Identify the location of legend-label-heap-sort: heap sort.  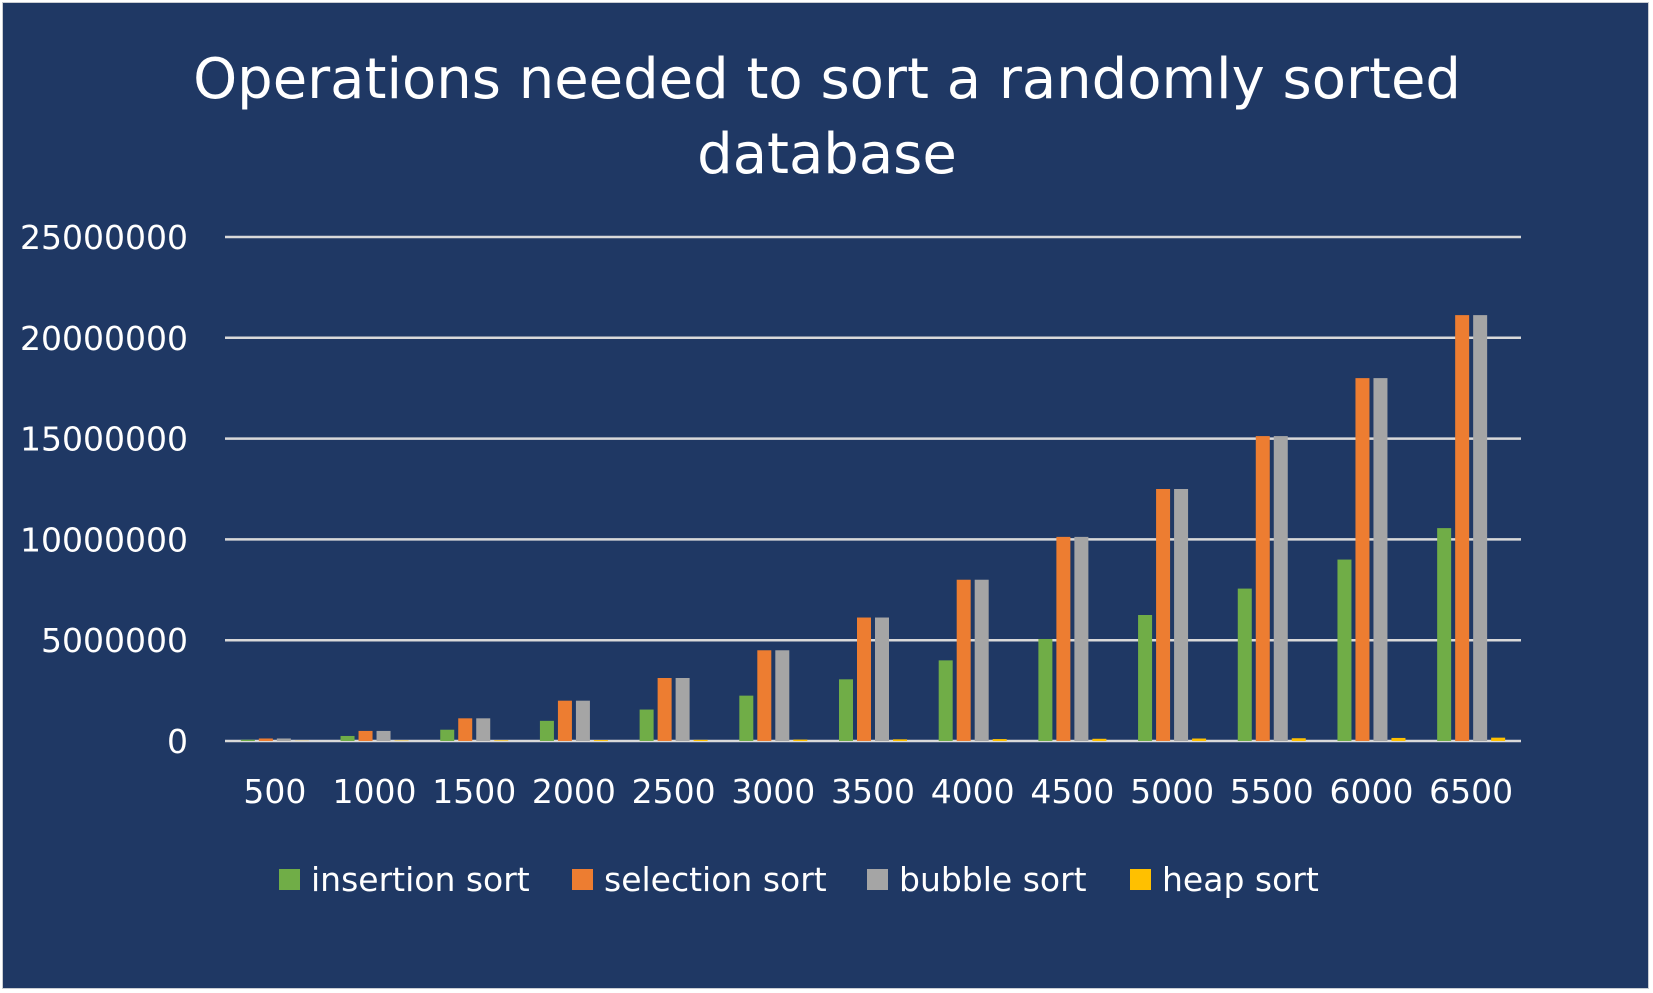
(1240, 879).